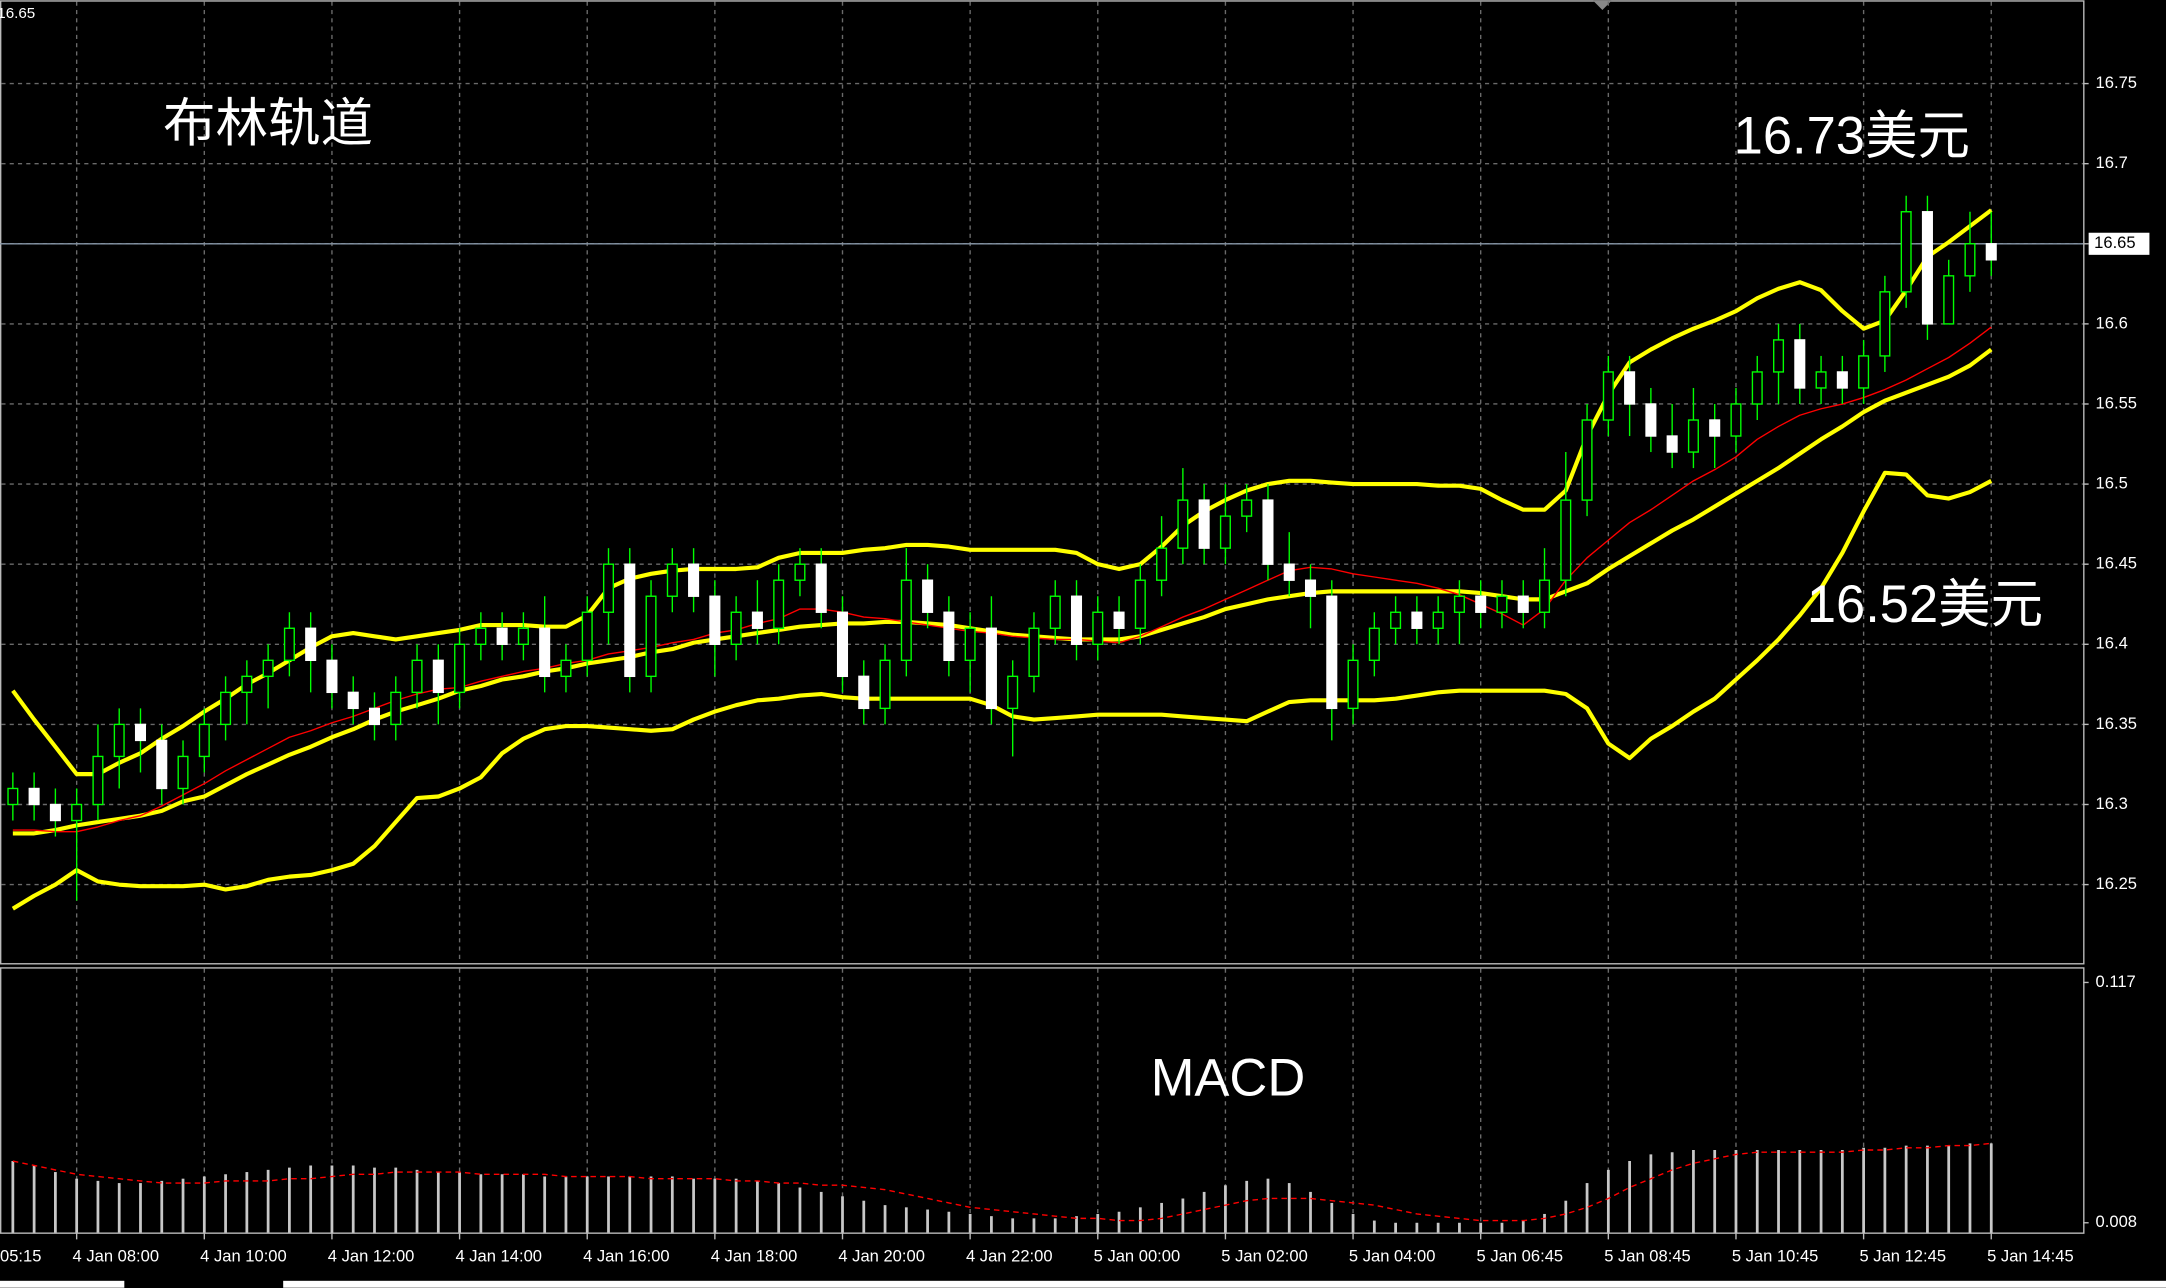 The height and width of the screenshot is (1288, 2166). What do you see at coordinates (881, 1256) in the screenshot?
I see `x-tick-label: 4 Jan 20:00` at bounding box center [881, 1256].